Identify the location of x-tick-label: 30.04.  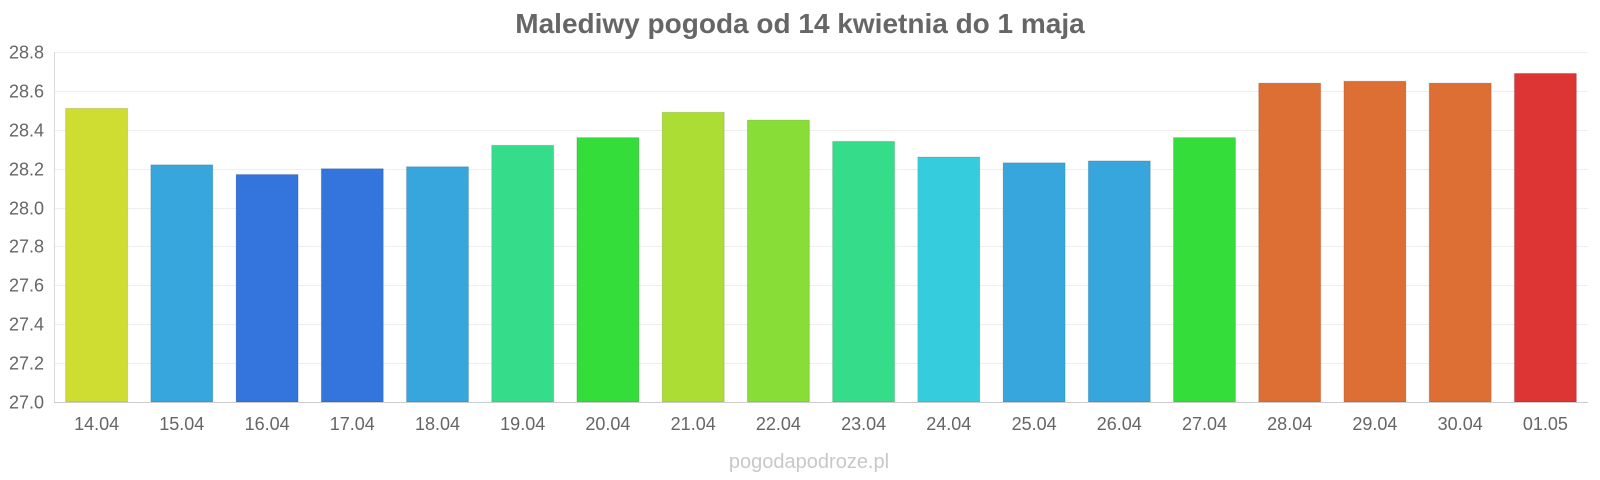
(1460, 424).